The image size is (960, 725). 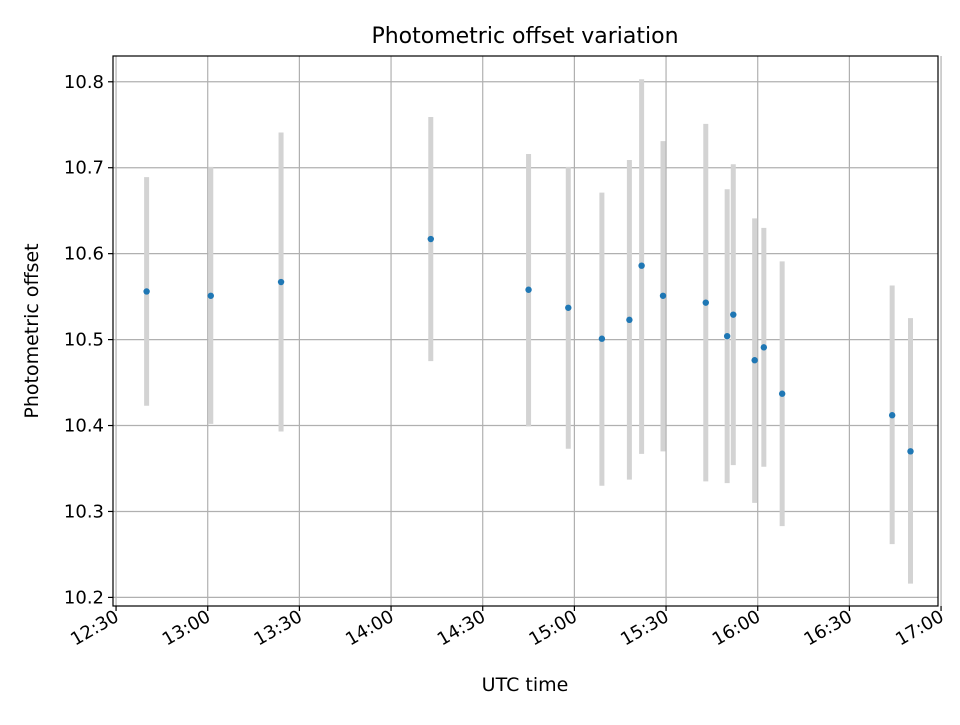 What do you see at coordinates (84, 511) in the screenshot?
I see `y-tick-label: 10.3` at bounding box center [84, 511].